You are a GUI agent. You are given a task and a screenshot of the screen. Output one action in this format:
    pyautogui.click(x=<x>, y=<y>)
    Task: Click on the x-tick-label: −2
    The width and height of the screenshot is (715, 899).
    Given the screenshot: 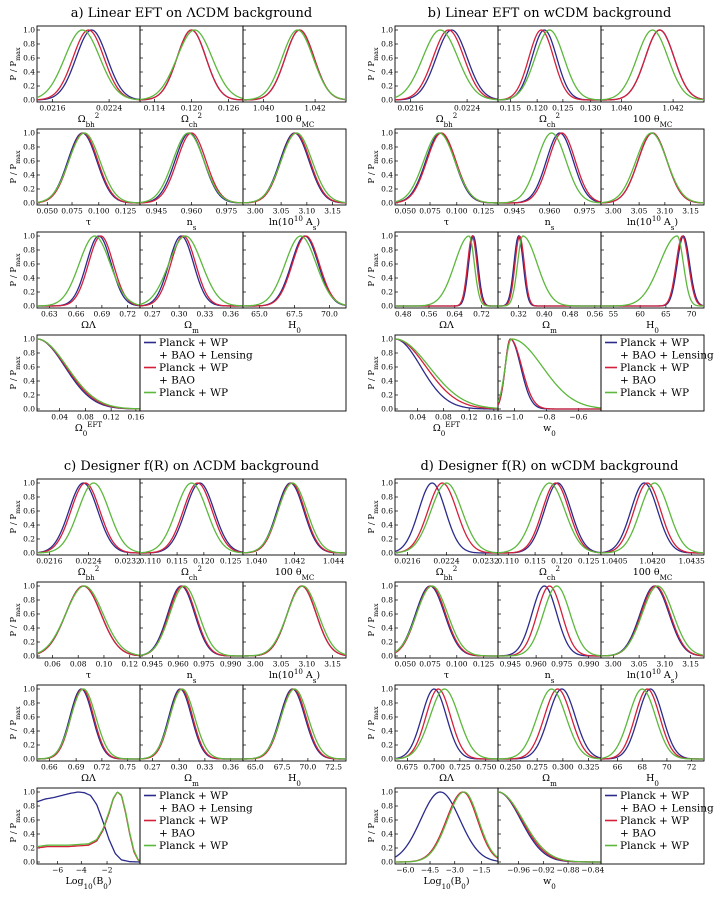 What is the action you would take?
    pyautogui.click(x=107, y=870)
    